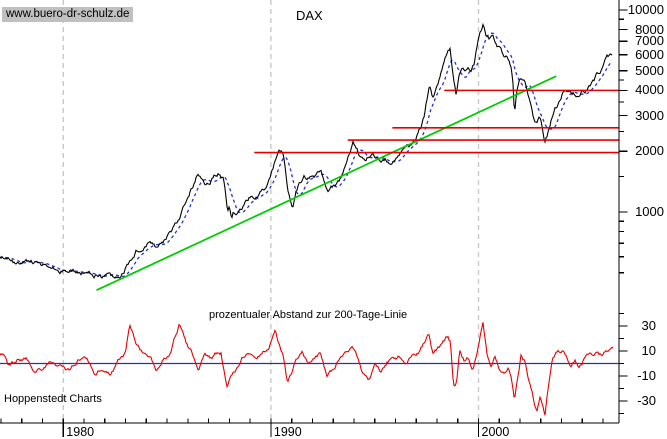 The width and height of the screenshot is (667, 439). I want to click on indicator-label: prozentualer Abstand zur 200-Tage-Linie, so click(308, 315).